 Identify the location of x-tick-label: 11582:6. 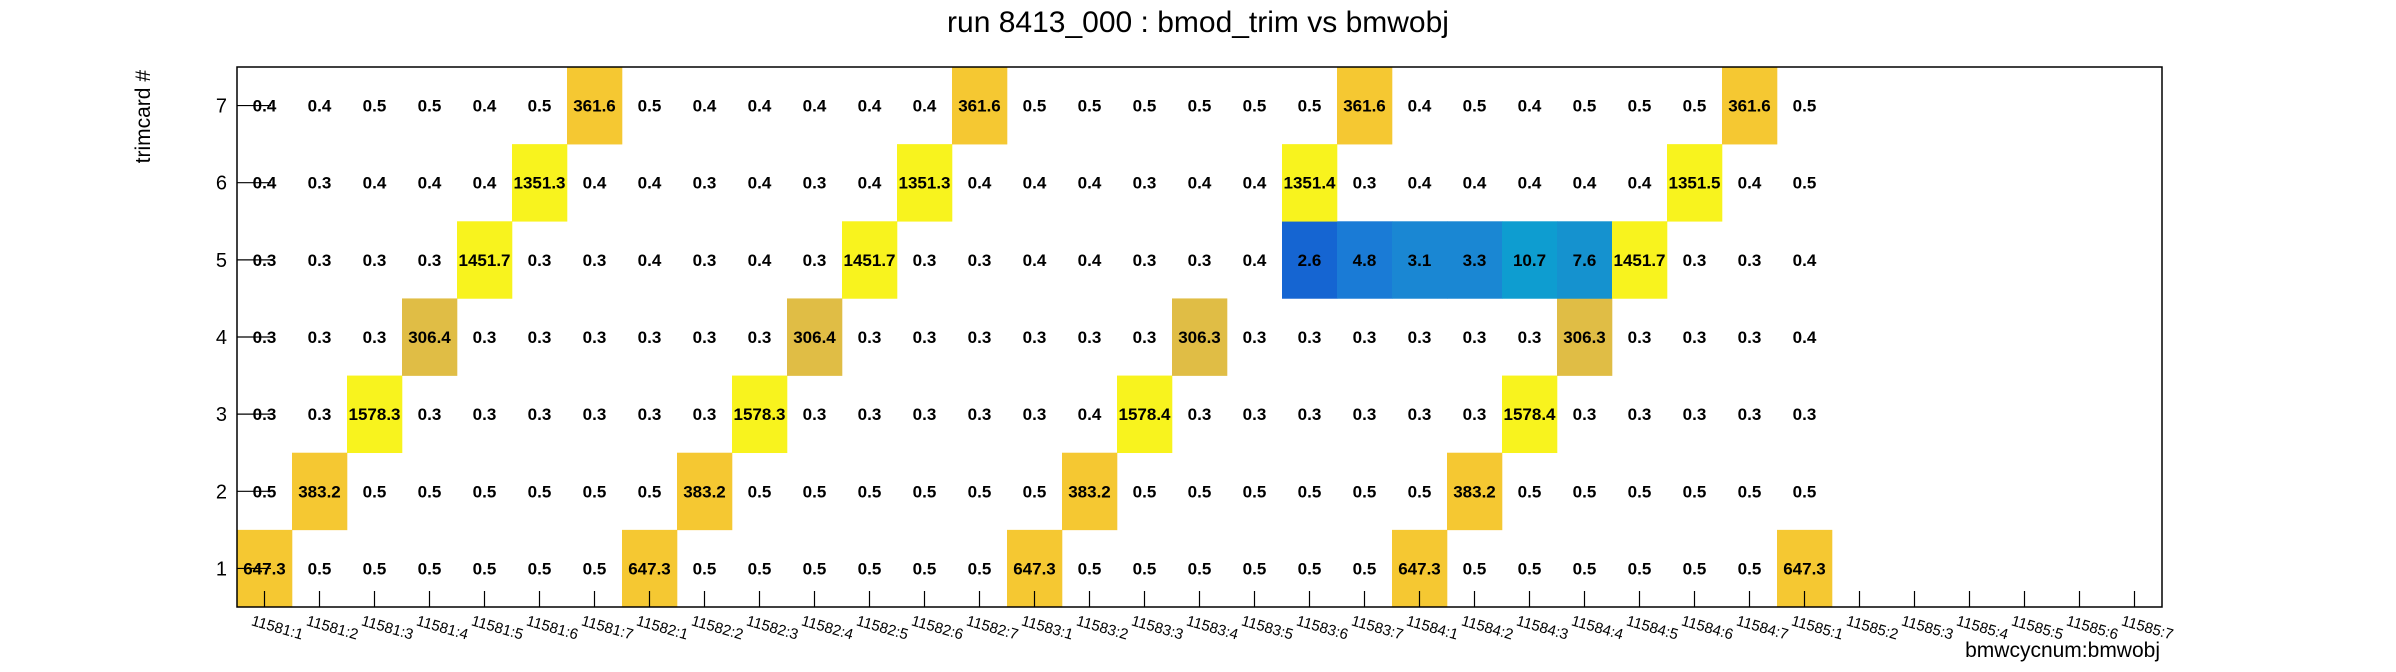
(937, 628).